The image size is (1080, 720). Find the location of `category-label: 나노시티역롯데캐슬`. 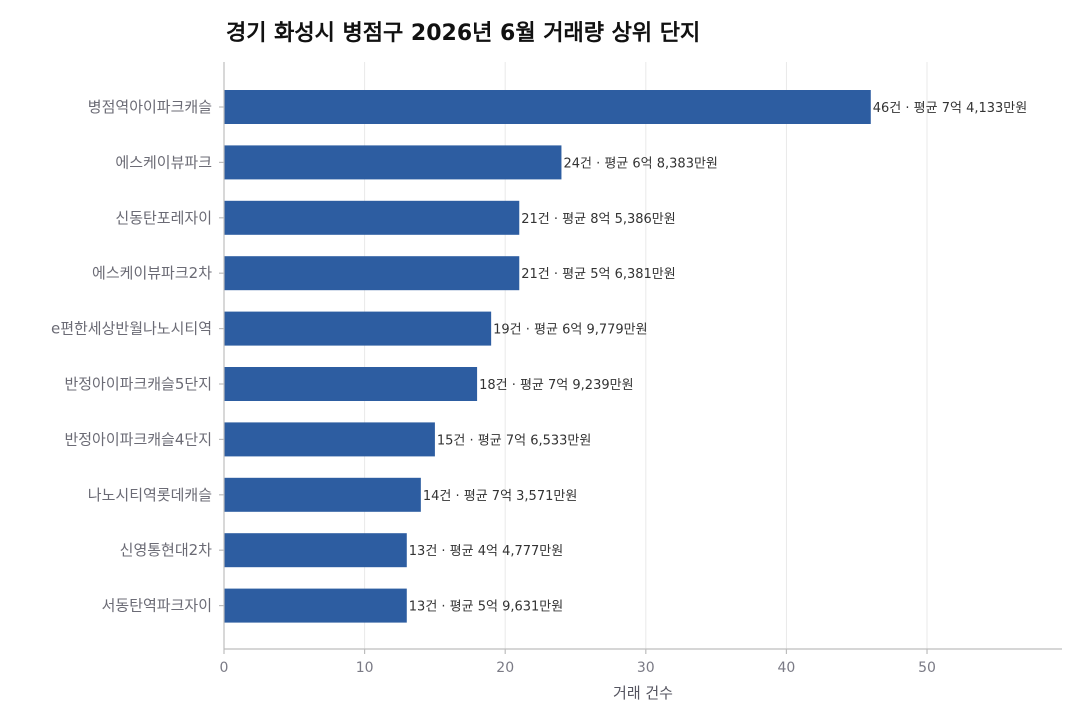

category-label: 나노시티역롯데캐슬 is located at coordinates (150, 495).